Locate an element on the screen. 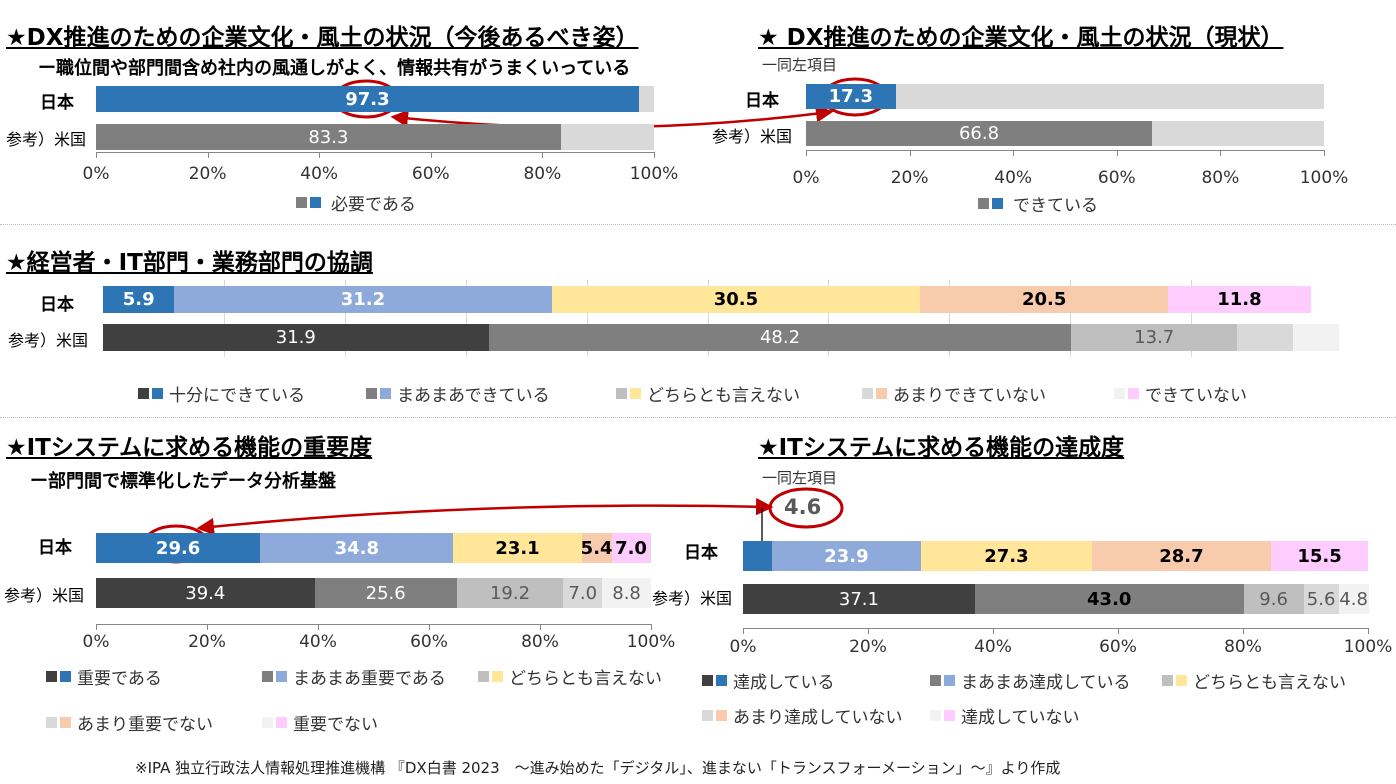 The width and height of the screenshot is (1396, 784). data-label: 29.6 is located at coordinates (178, 548).